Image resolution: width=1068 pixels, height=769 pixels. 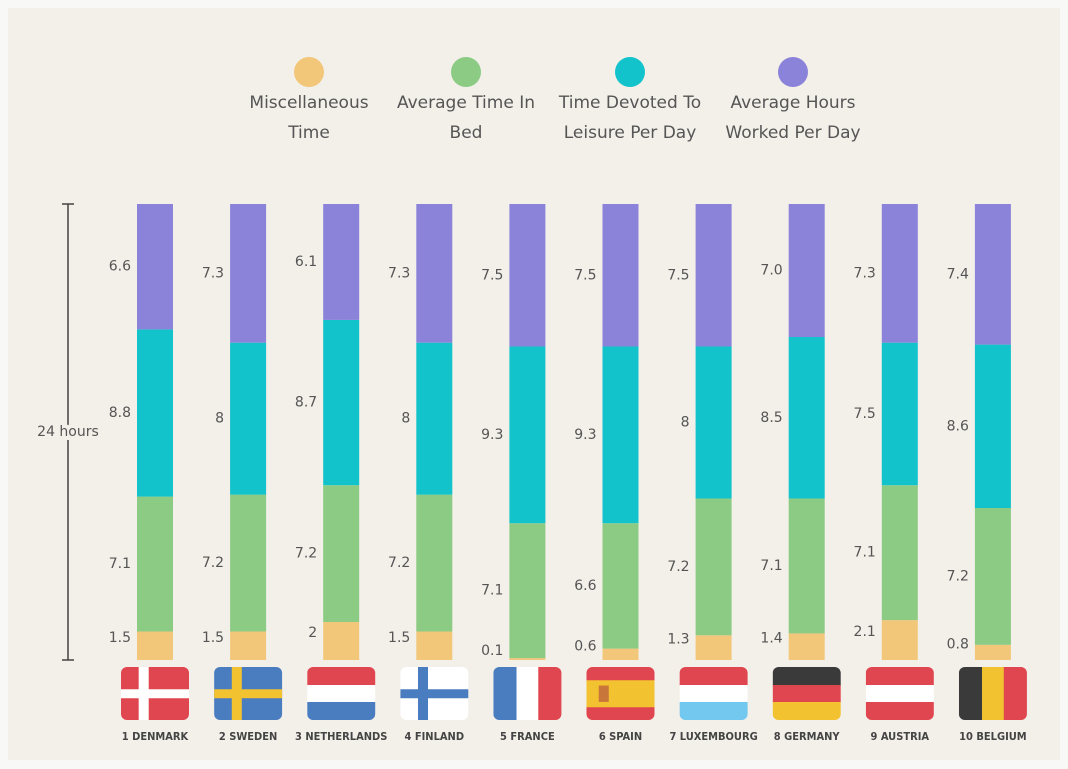 What do you see at coordinates (900, 736) in the screenshot?
I see `x-tick-label: 9 AUSTRIA` at bounding box center [900, 736].